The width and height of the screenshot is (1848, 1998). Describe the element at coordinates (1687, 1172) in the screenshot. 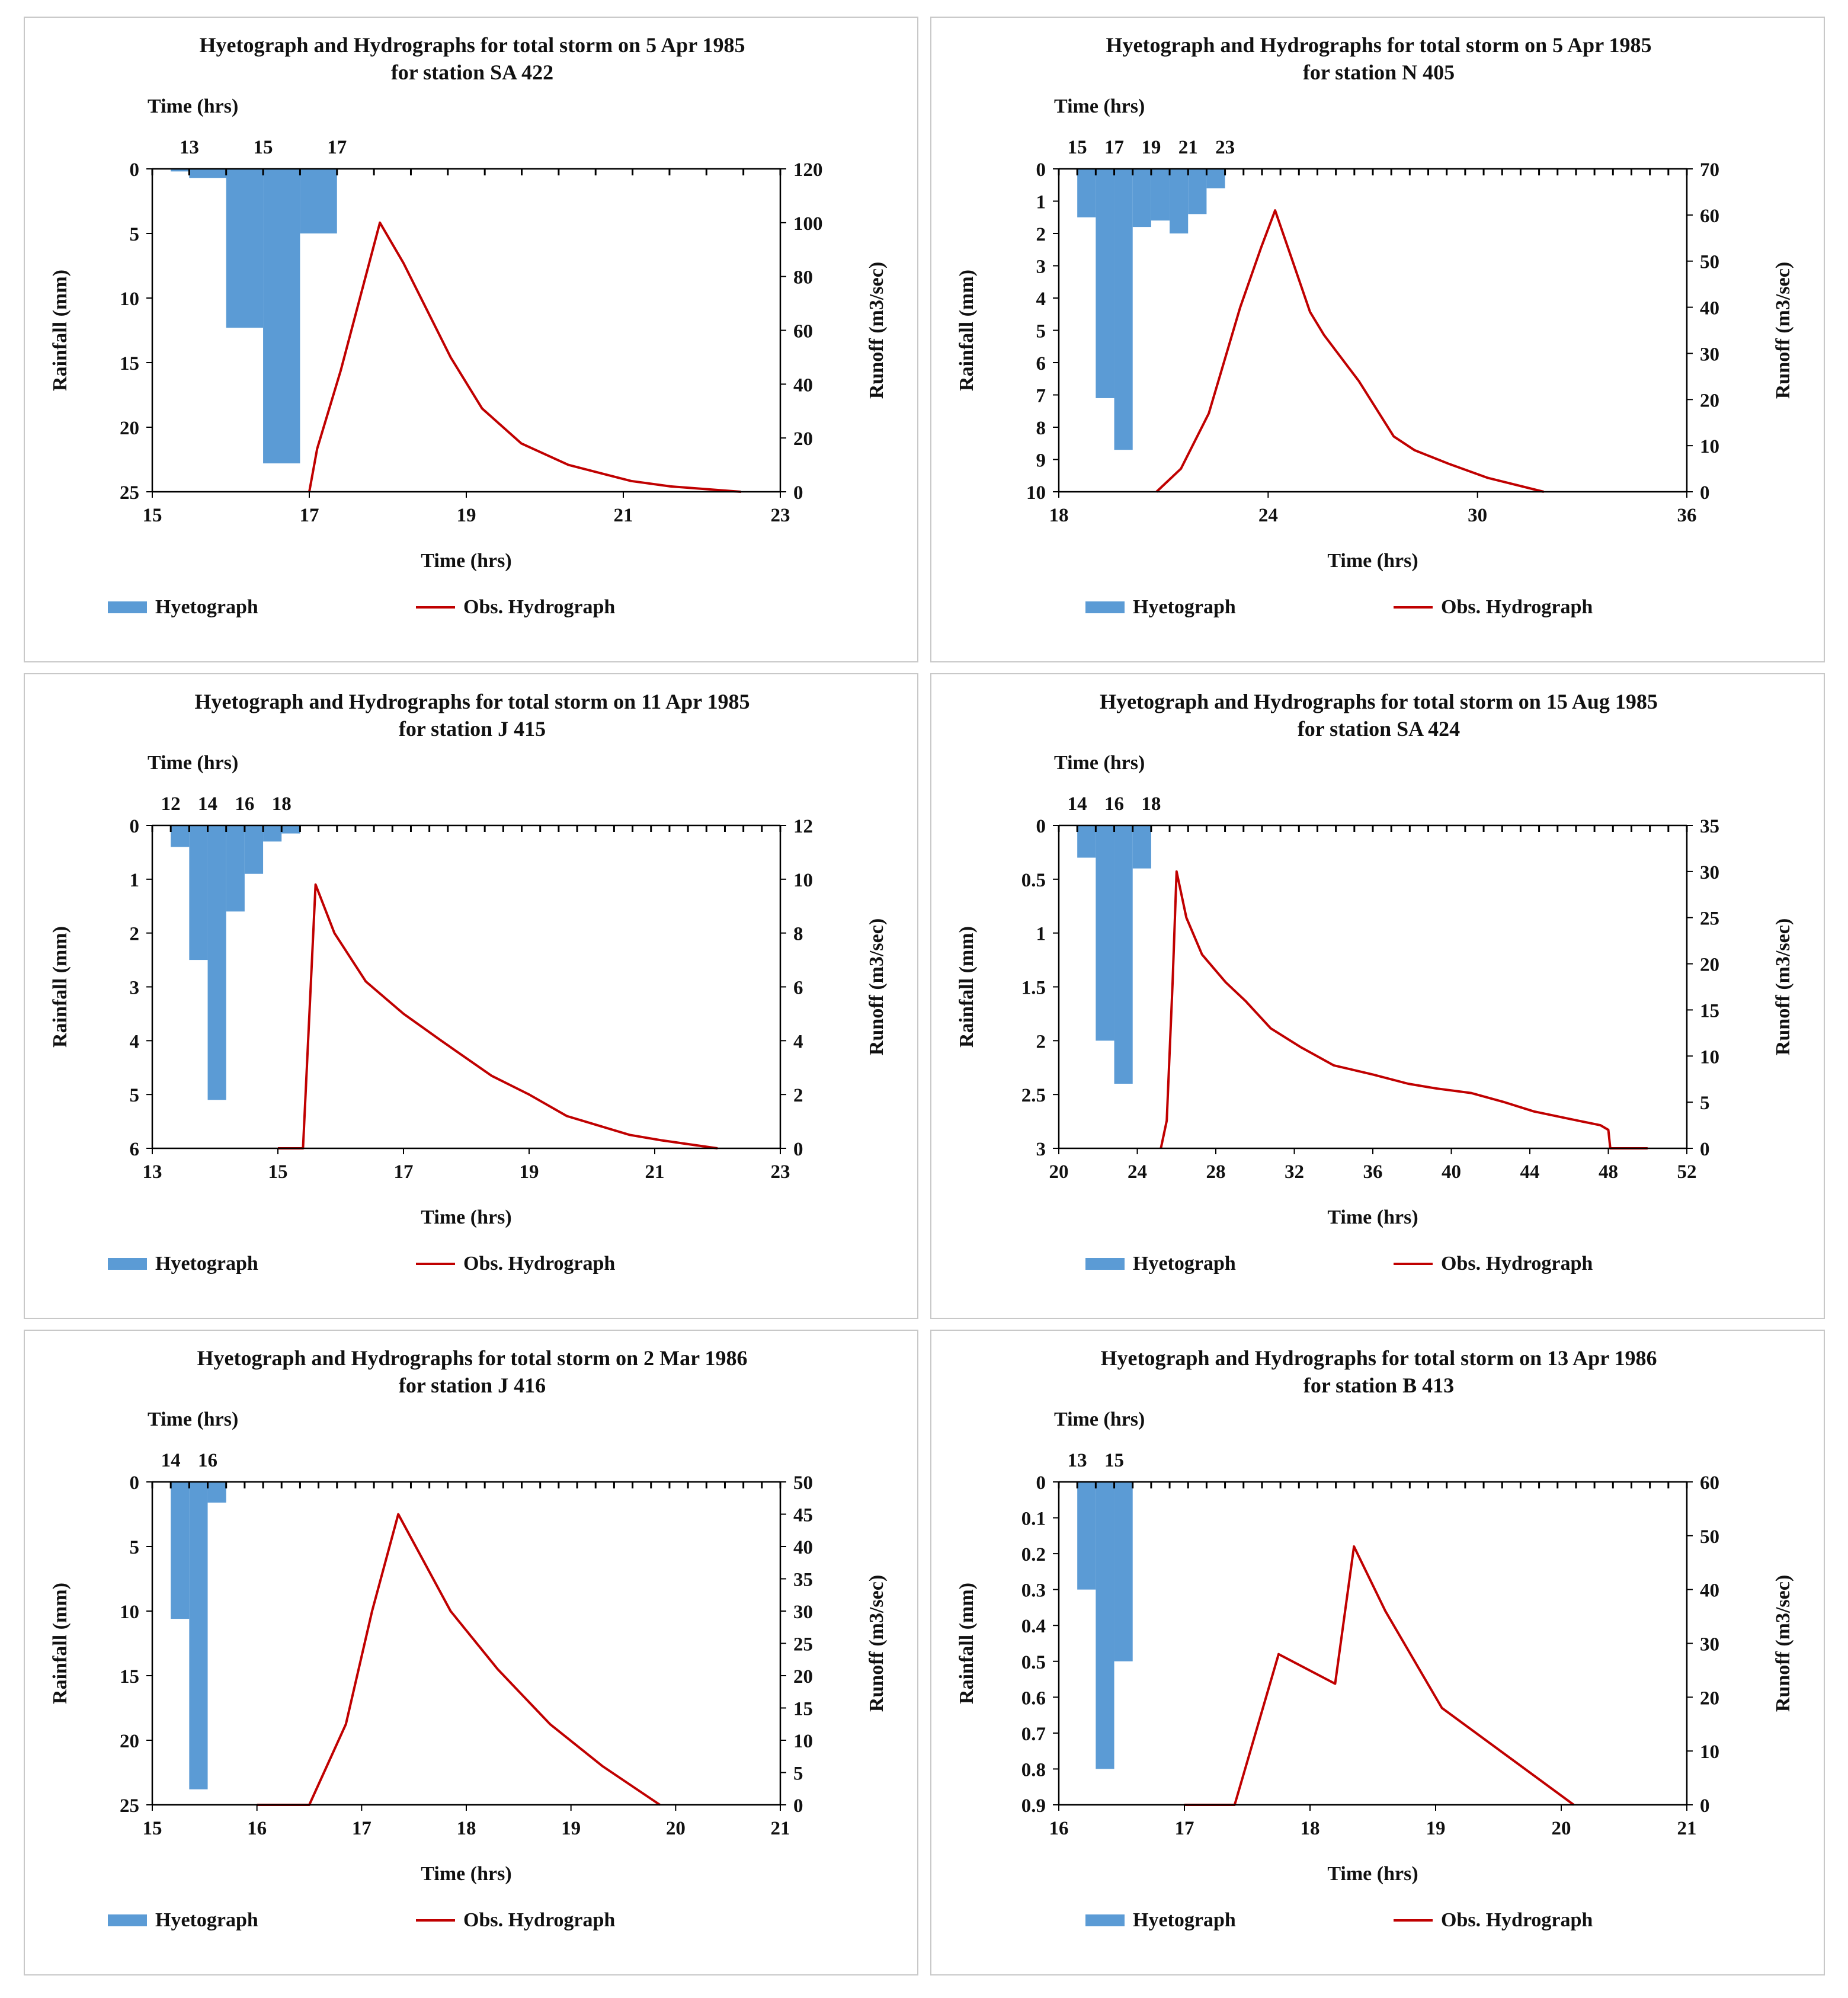

I see `bottom-axis-tick-label: 52` at that location.